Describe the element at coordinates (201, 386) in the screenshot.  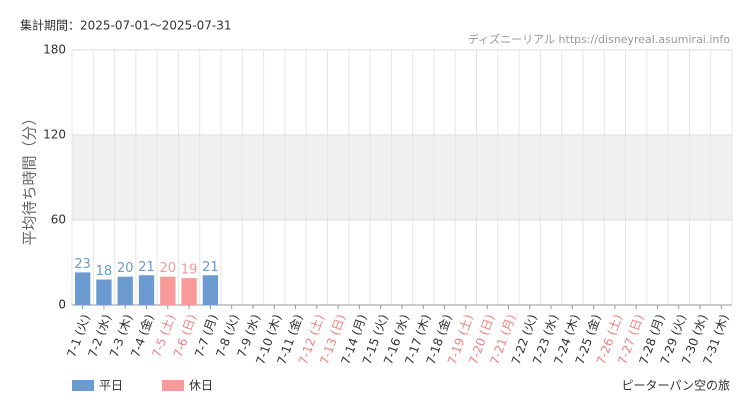
I see `legend-label: 休日` at that location.